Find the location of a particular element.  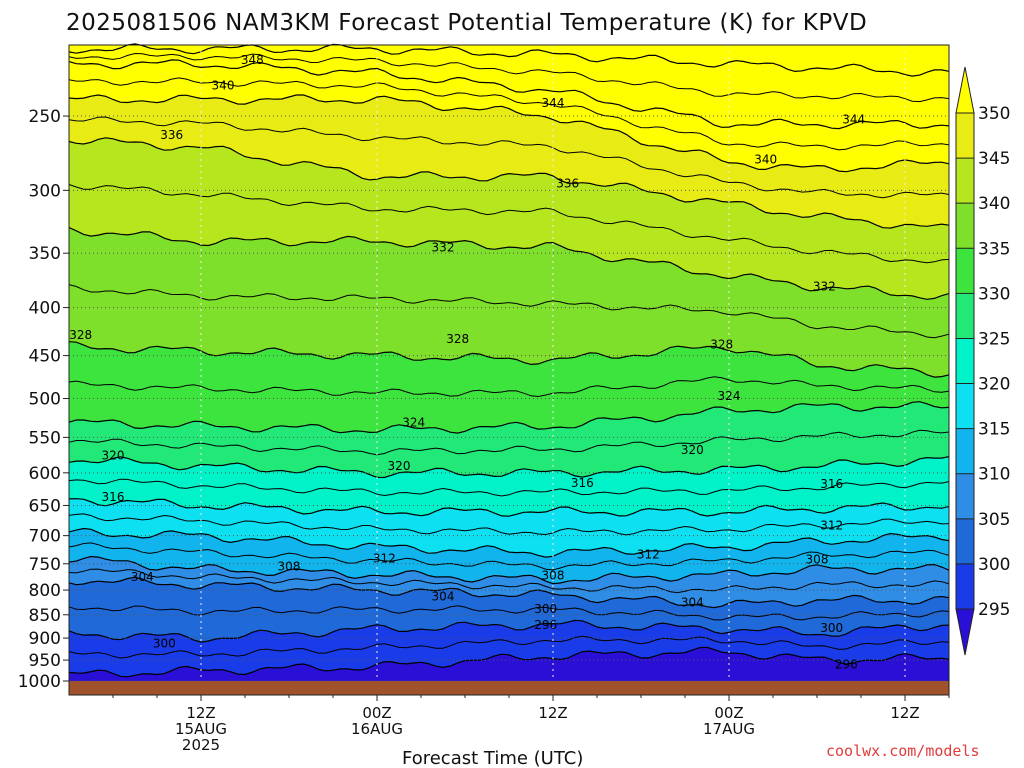

y-tick-label: 900 is located at coordinates (45, 639).